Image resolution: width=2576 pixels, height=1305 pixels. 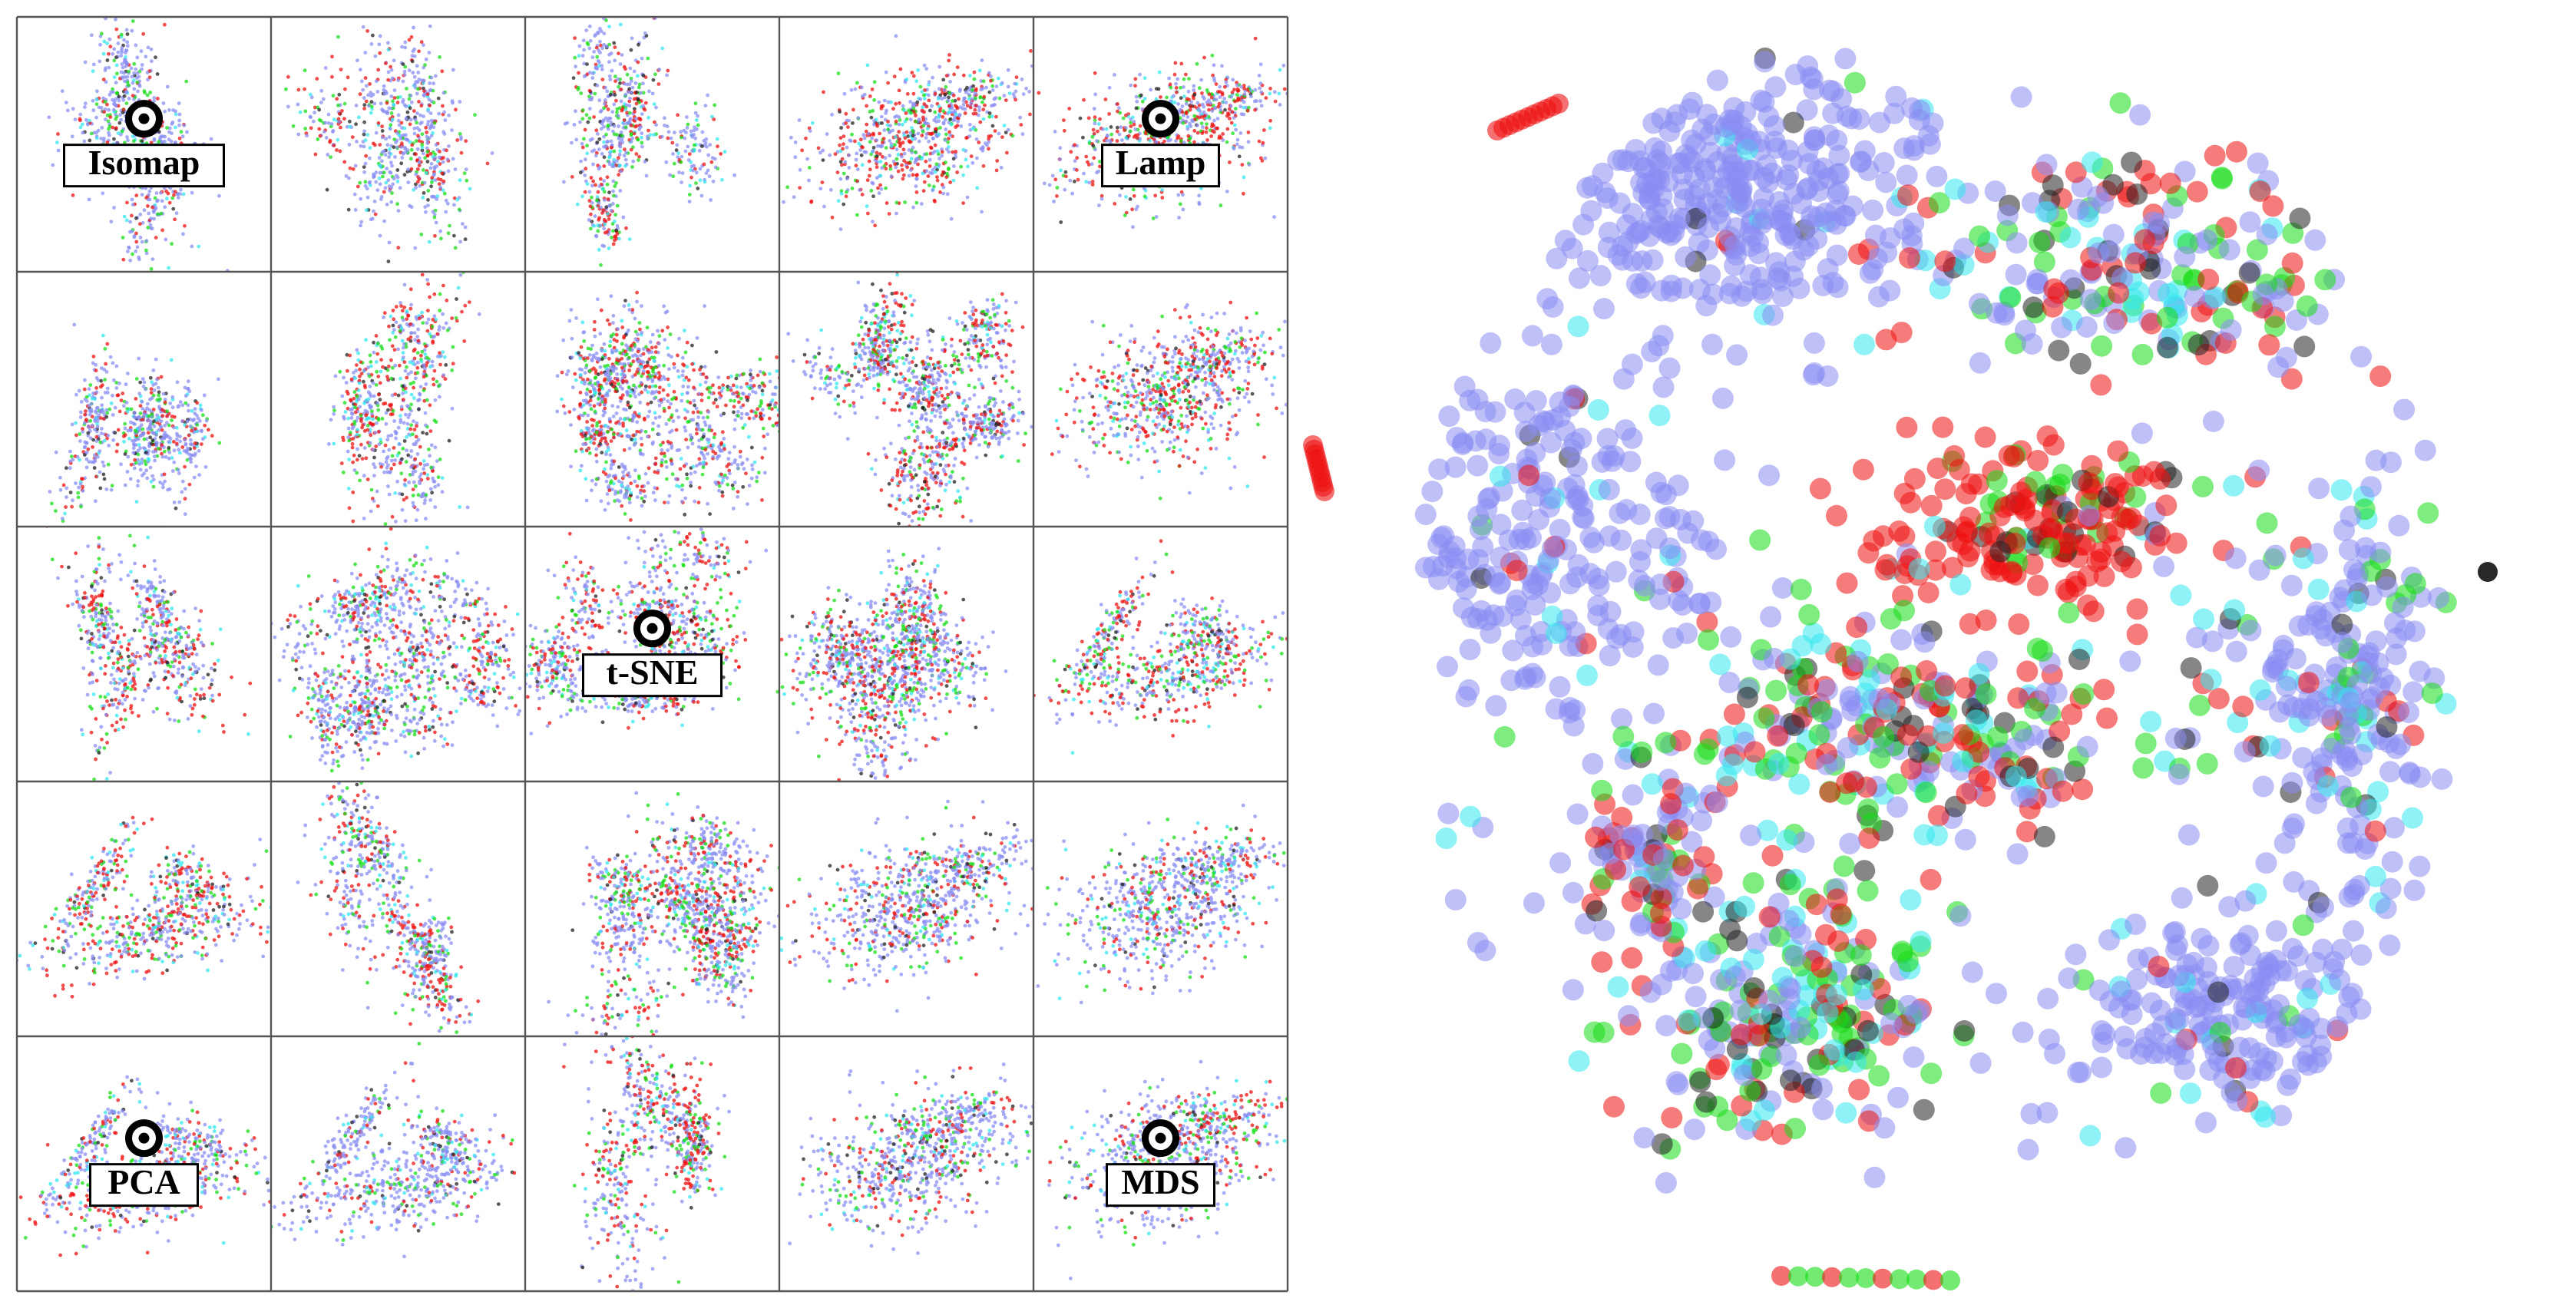 What do you see at coordinates (144, 162) in the screenshot?
I see `anchor-label: Isomap` at bounding box center [144, 162].